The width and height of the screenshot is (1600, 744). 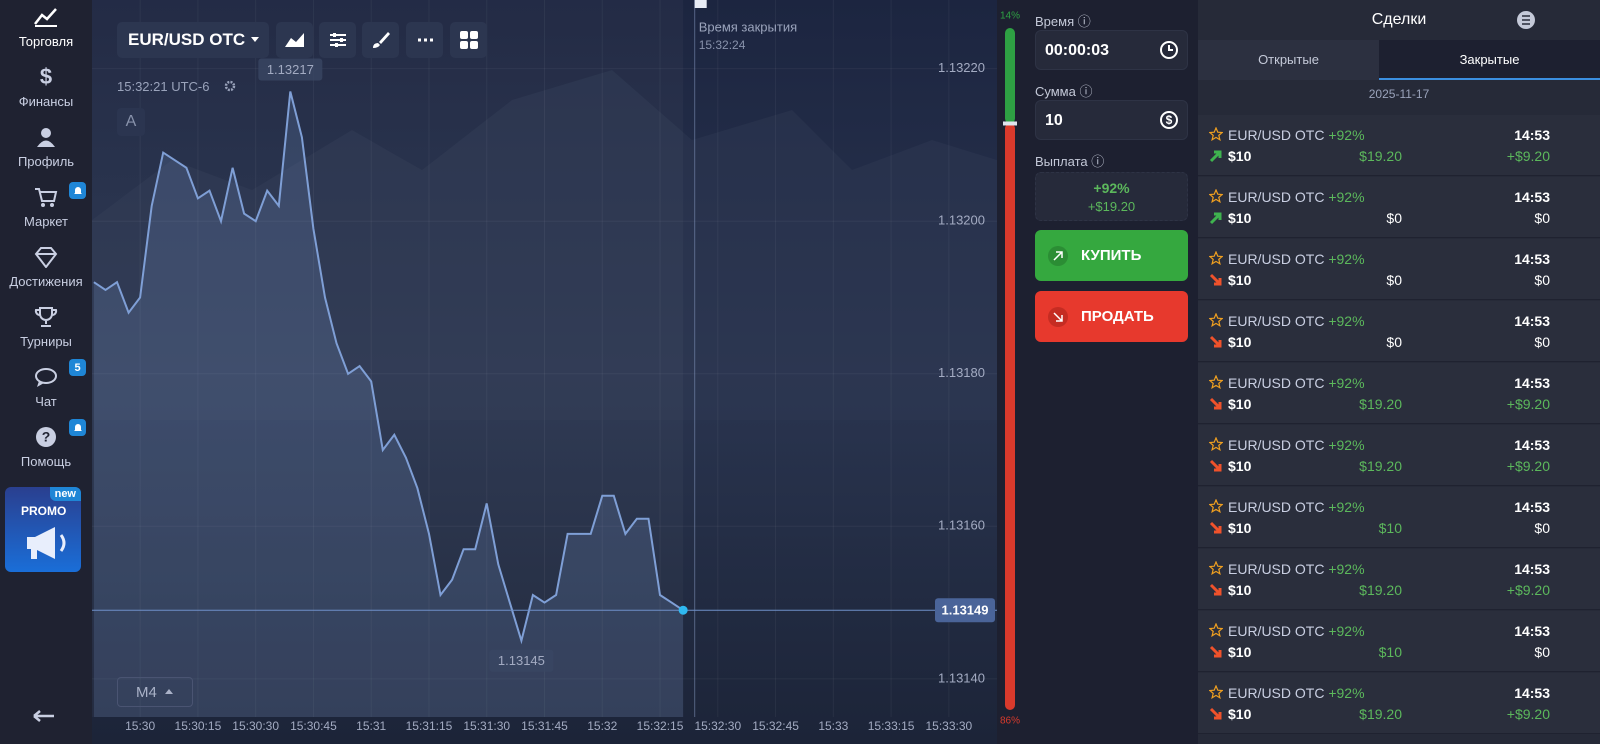 What do you see at coordinates (602, 726) in the screenshot?
I see `x-tick-label: 15:32` at bounding box center [602, 726].